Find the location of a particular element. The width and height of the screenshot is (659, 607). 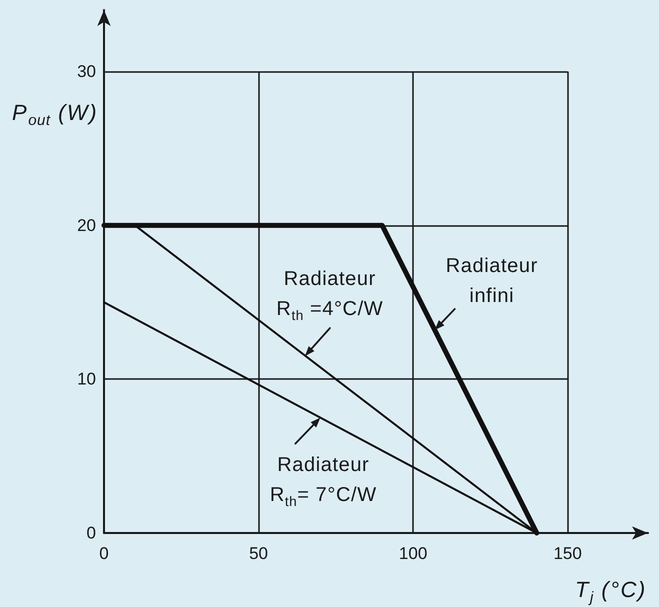

y-tick-label: 30 is located at coordinates (86, 72).